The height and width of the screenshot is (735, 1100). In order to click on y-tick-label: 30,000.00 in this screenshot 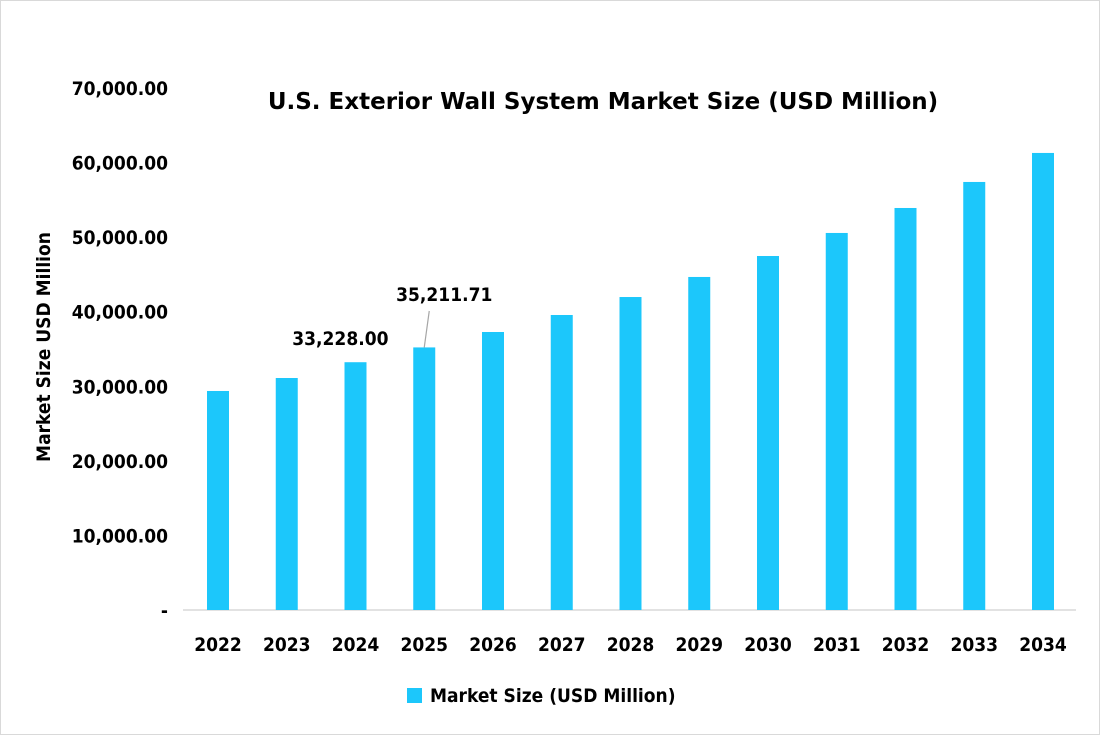, I will do `click(120, 387)`.